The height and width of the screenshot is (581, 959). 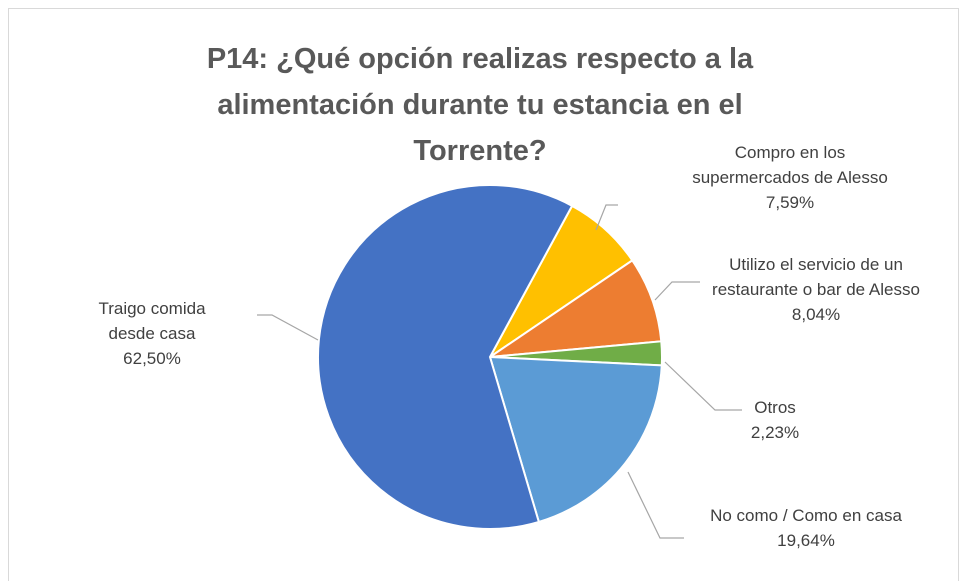 What do you see at coordinates (790, 165) in the screenshot?
I see `category-label: Compro en los supermercados de Alesso` at bounding box center [790, 165].